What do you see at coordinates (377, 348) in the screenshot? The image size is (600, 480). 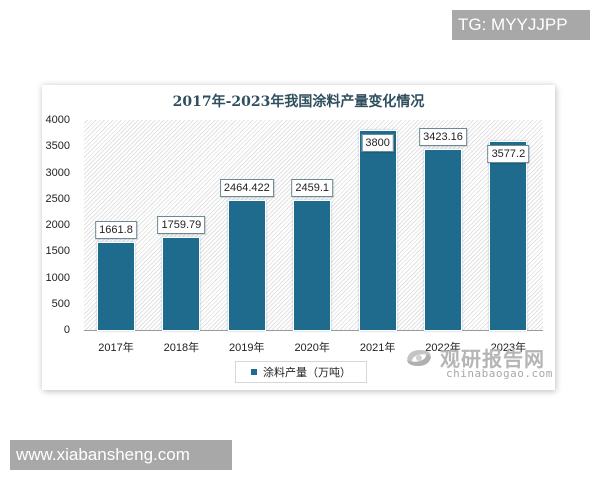 I see `x-tick-label: 2021年` at bounding box center [377, 348].